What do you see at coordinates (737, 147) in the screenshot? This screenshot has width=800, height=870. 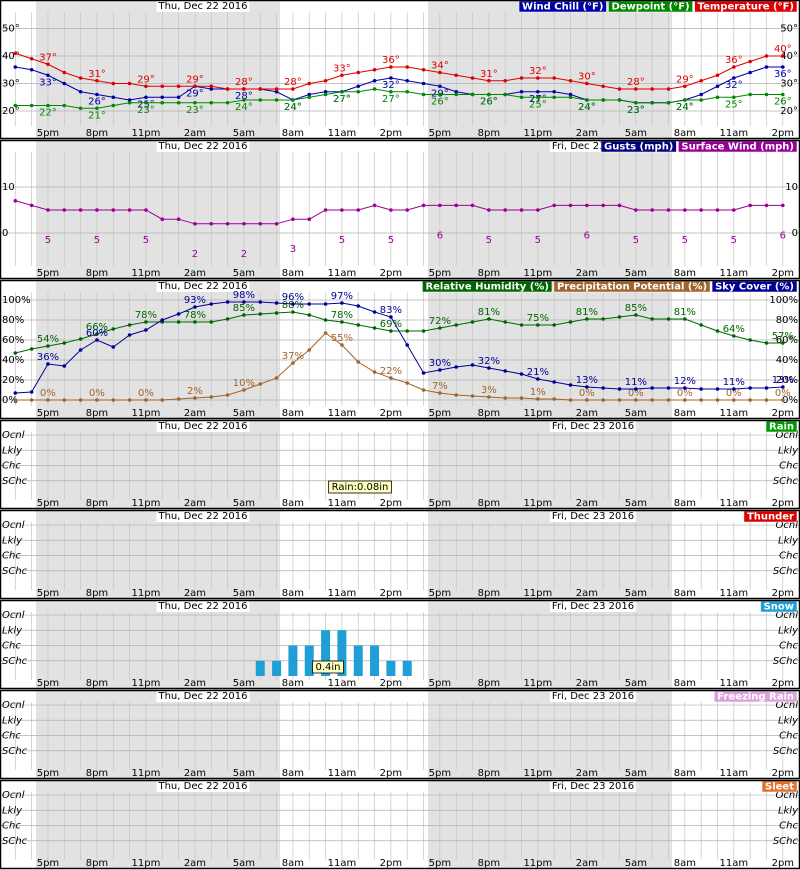 I see `legend-label: Surface Wind (mph)` at bounding box center [737, 147].